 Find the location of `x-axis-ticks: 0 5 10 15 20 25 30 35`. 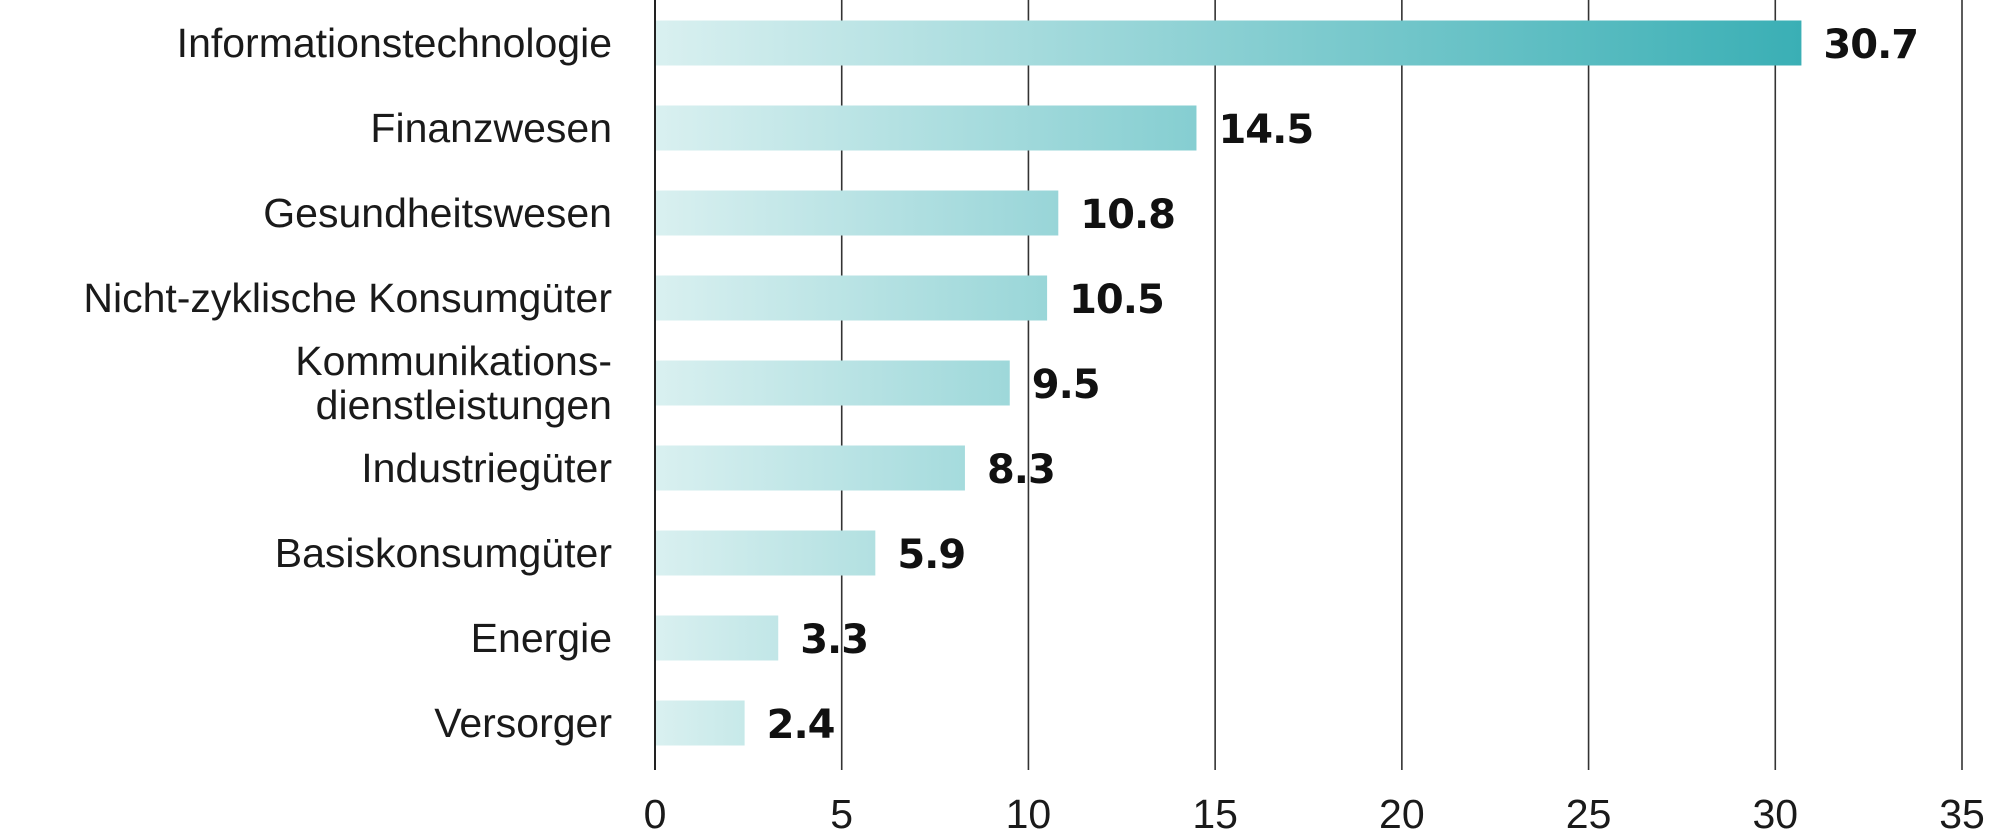

x-axis-ticks: 0 5 10 15 20 25 30 35 is located at coordinates (1314, 813).